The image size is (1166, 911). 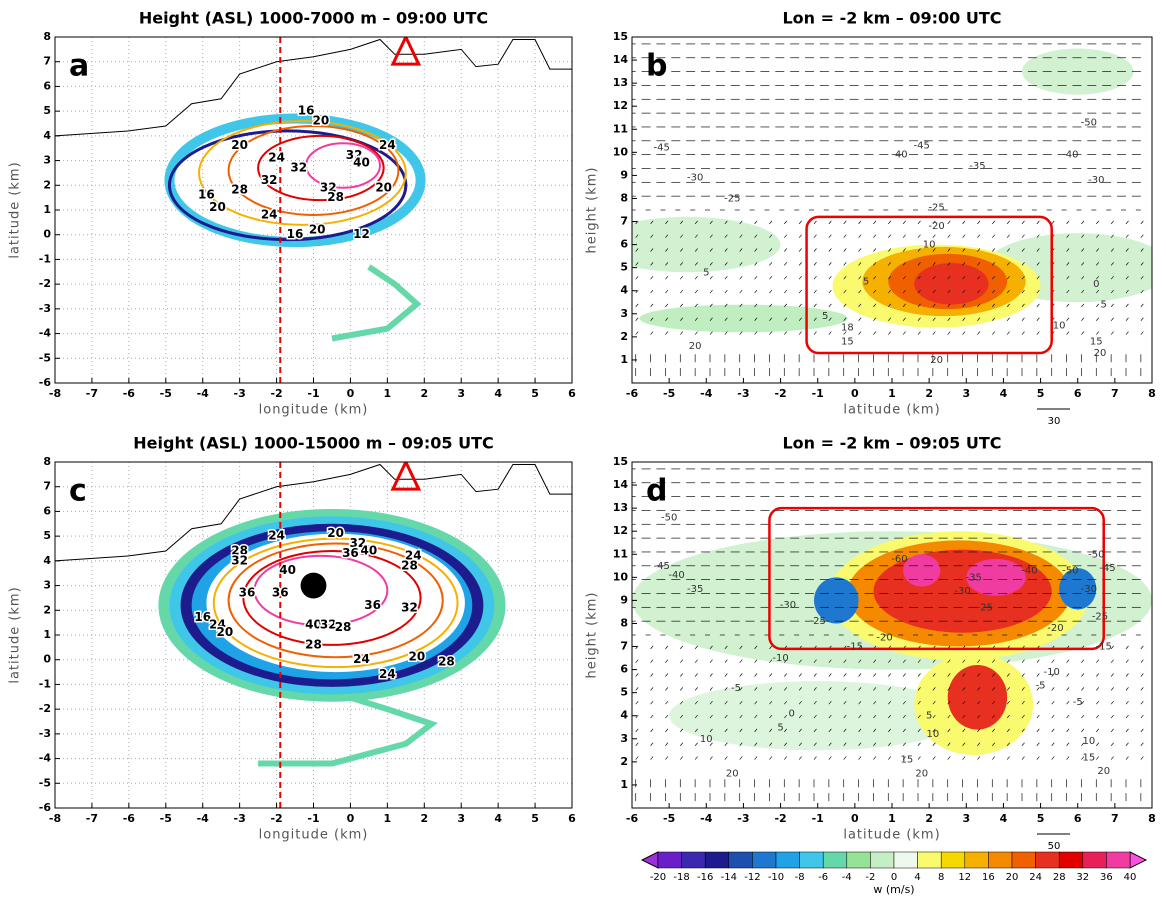 I want to click on colorbar-label: w (m/s), so click(x=893, y=889).